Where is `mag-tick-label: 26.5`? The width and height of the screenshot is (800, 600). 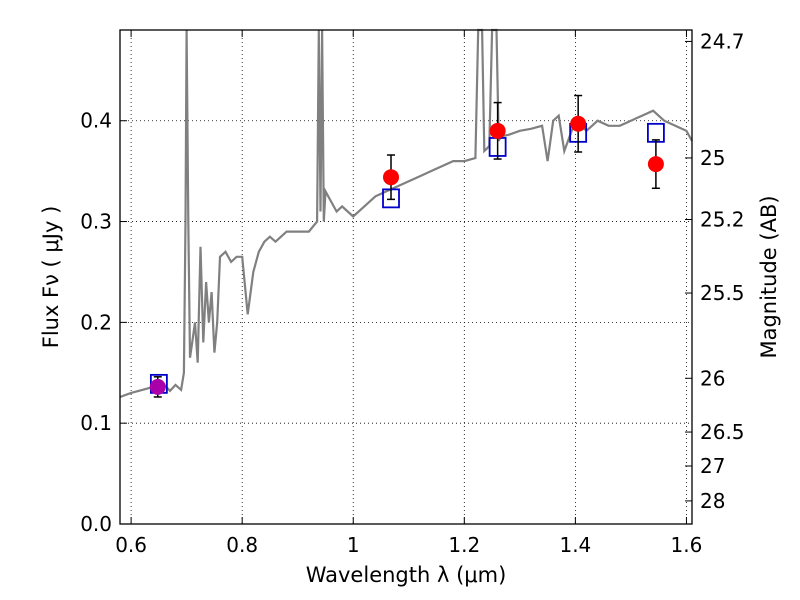 mag-tick-label: 26.5 is located at coordinates (722, 432).